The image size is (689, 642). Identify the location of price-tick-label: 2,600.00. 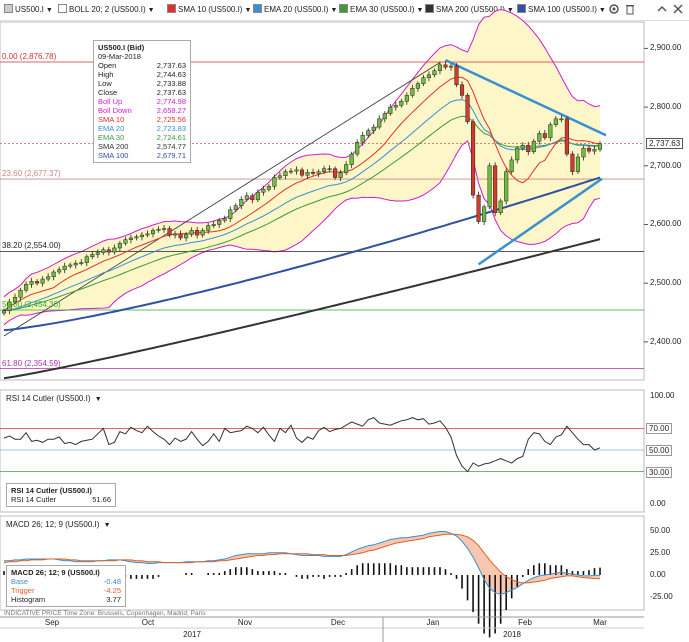
(666, 224).